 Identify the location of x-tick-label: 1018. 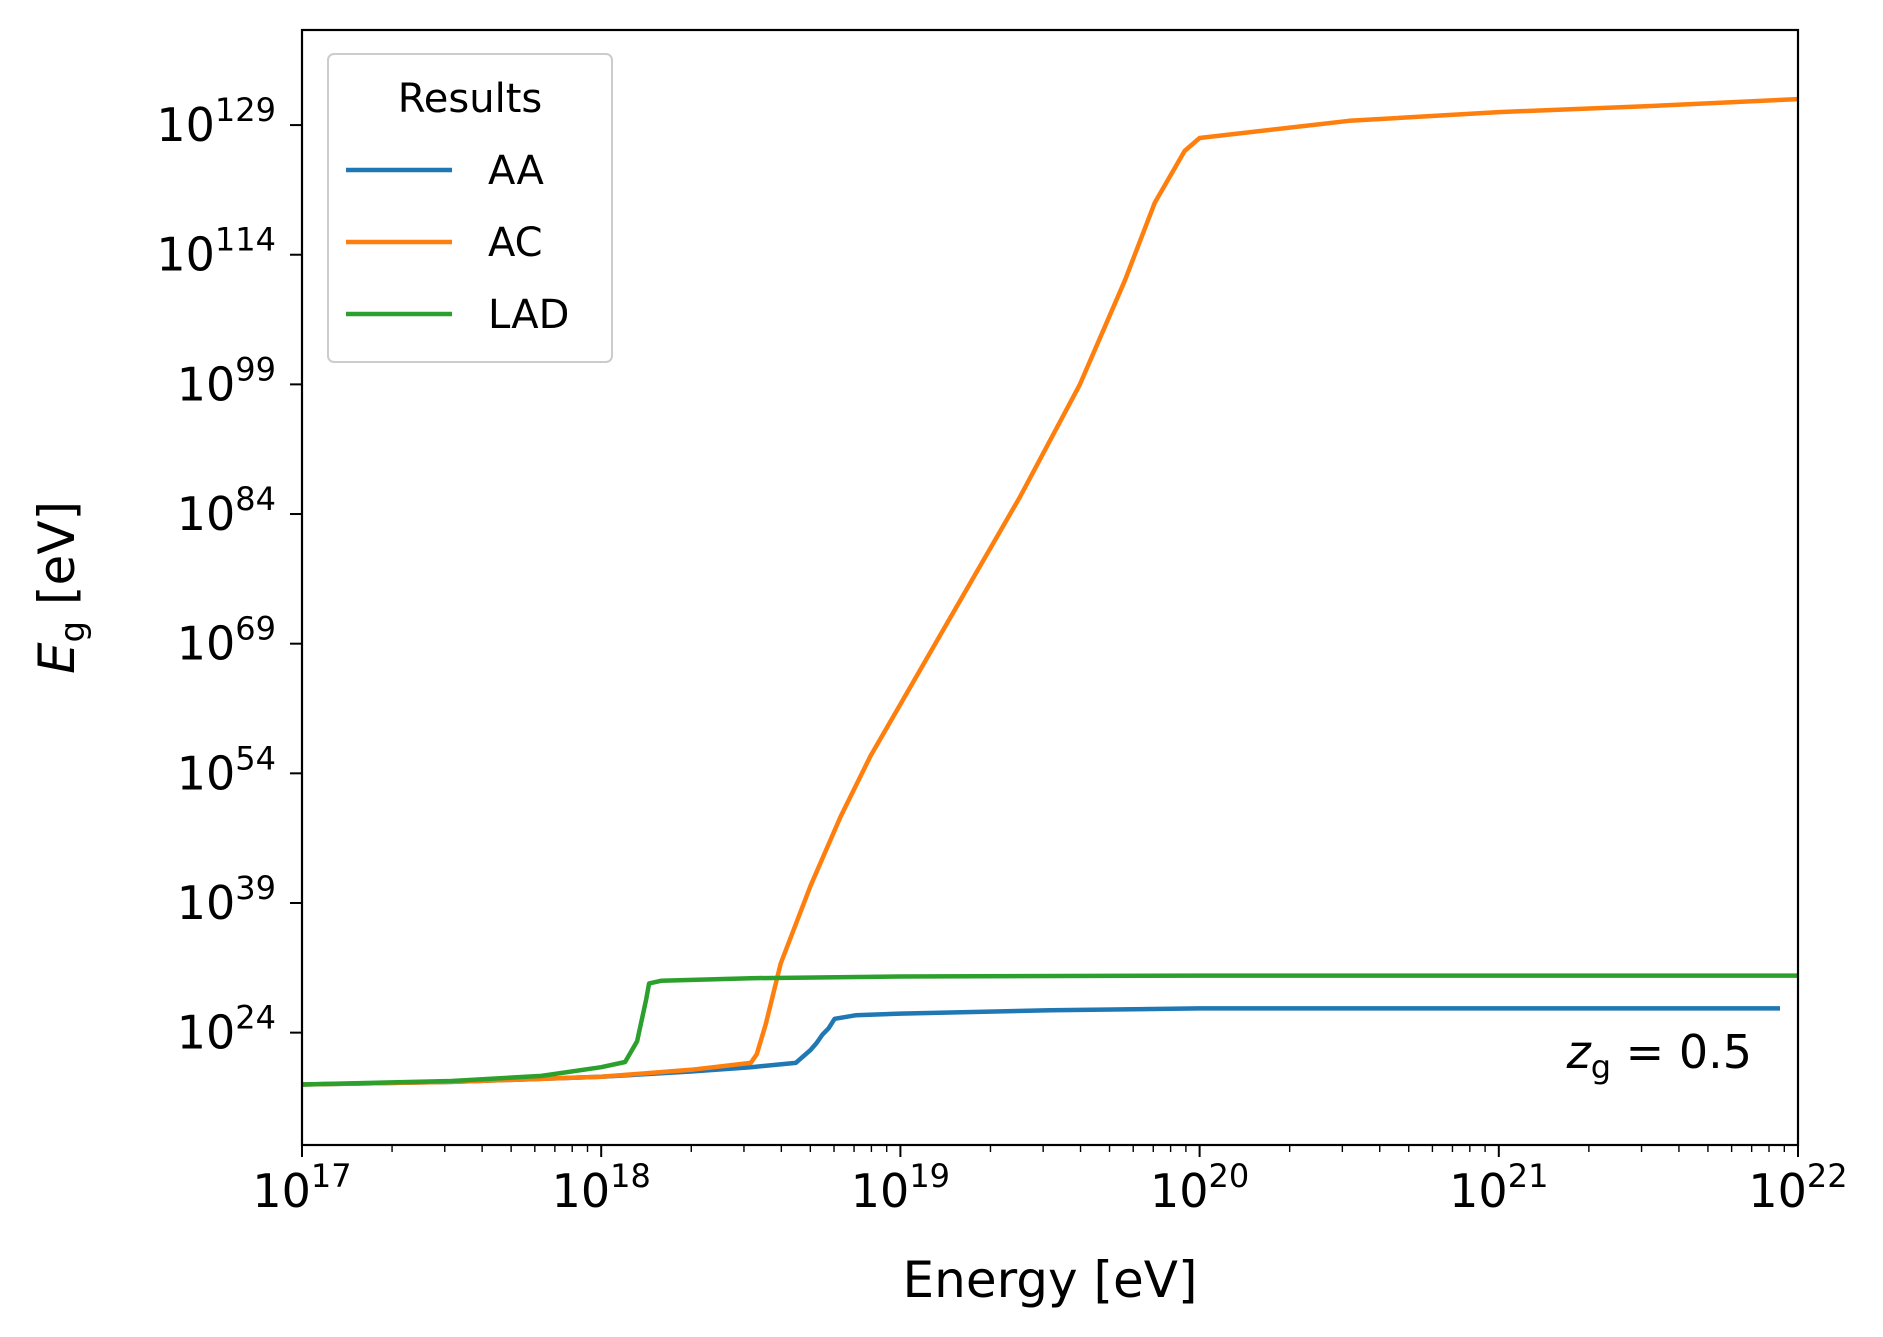
(601, 1187).